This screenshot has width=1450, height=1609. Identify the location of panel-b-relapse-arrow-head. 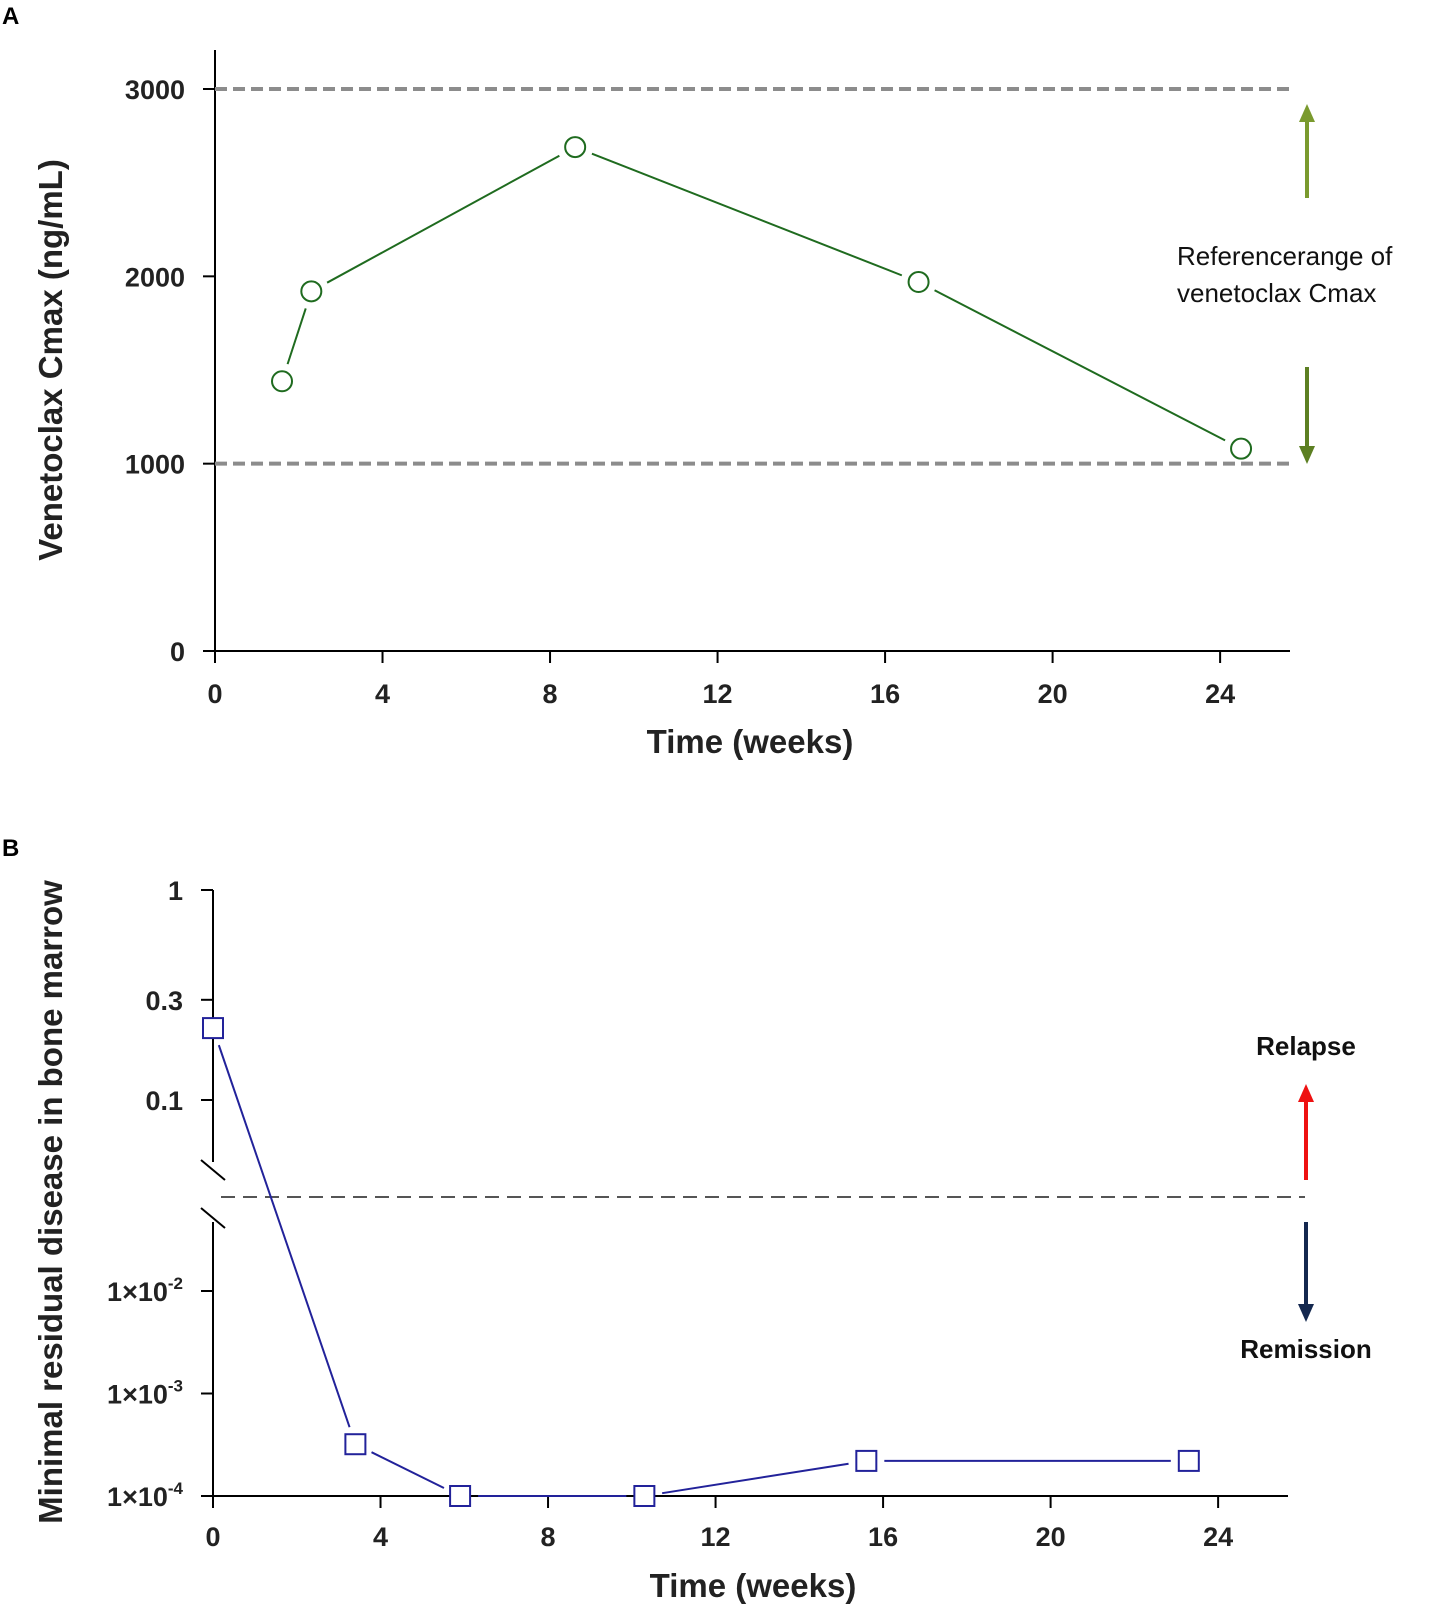
(1306, 1093).